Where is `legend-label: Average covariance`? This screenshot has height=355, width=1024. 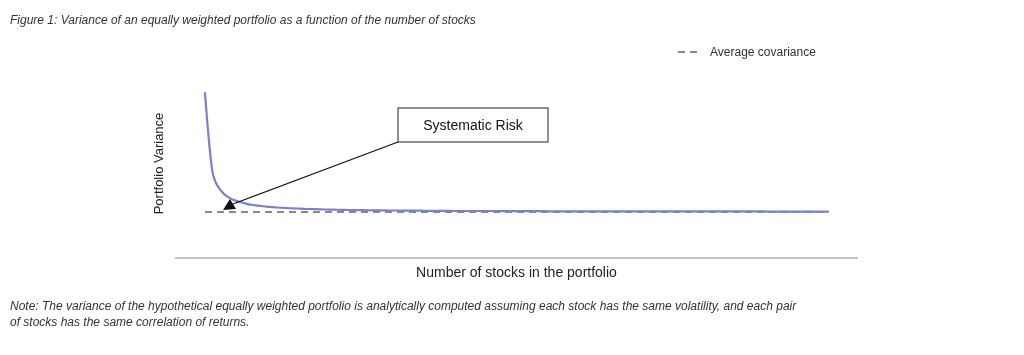 legend-label: Average covariance is located at coordinates (763, 52).